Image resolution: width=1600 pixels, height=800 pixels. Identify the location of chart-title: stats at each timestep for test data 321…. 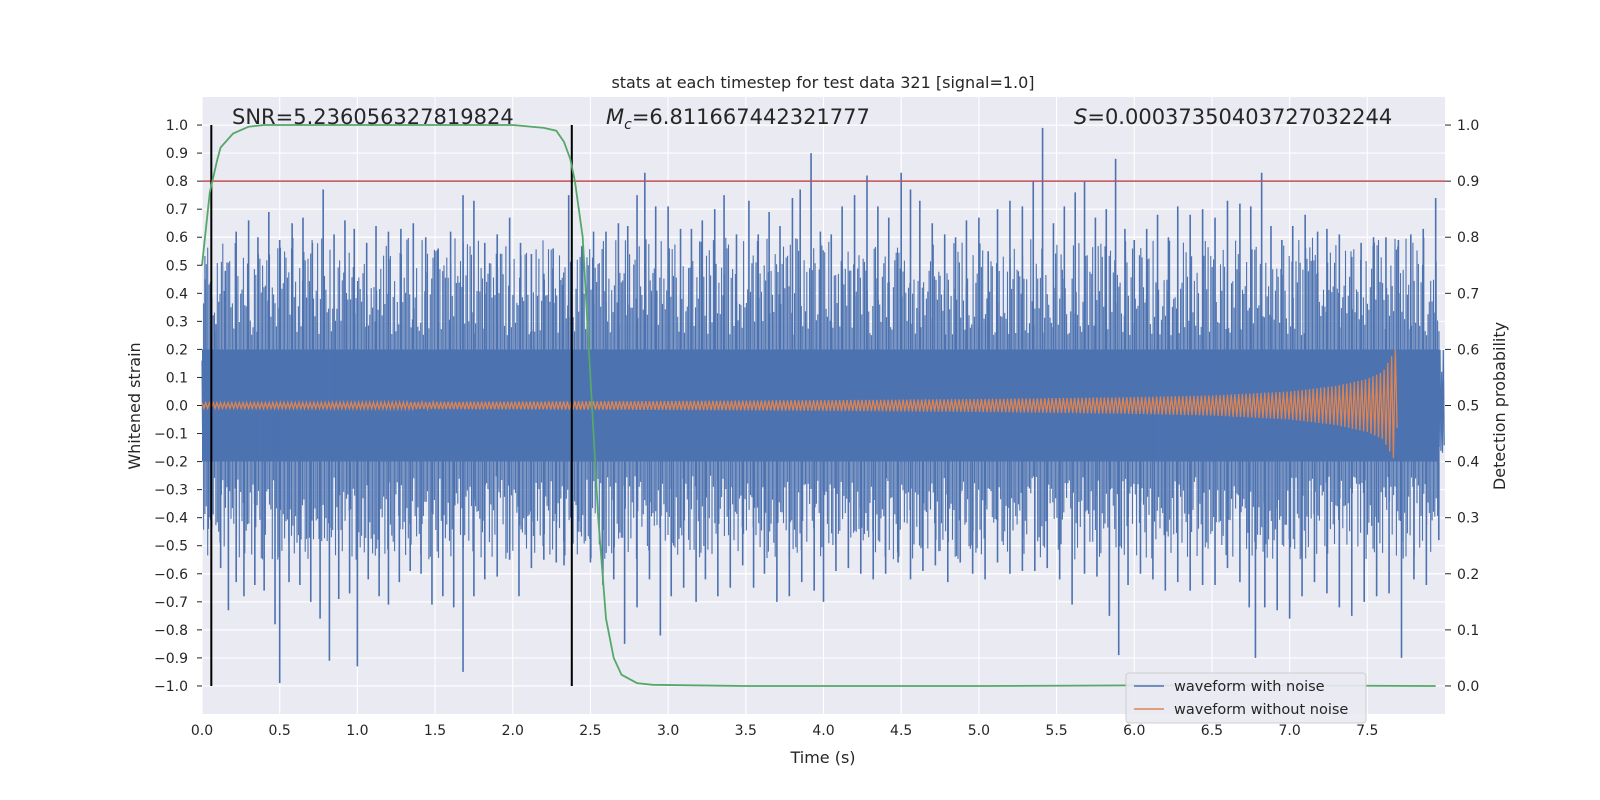
(822, 82).